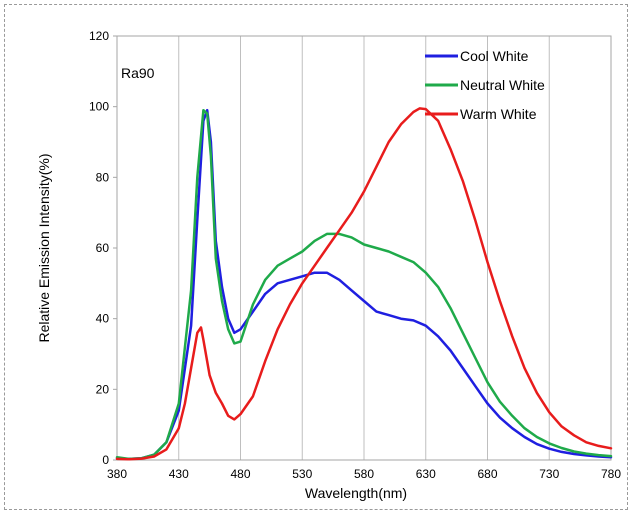  Describe the element at coordinates (549, 474) in the screenshot. I see `x-tick-label: 730` at that location.